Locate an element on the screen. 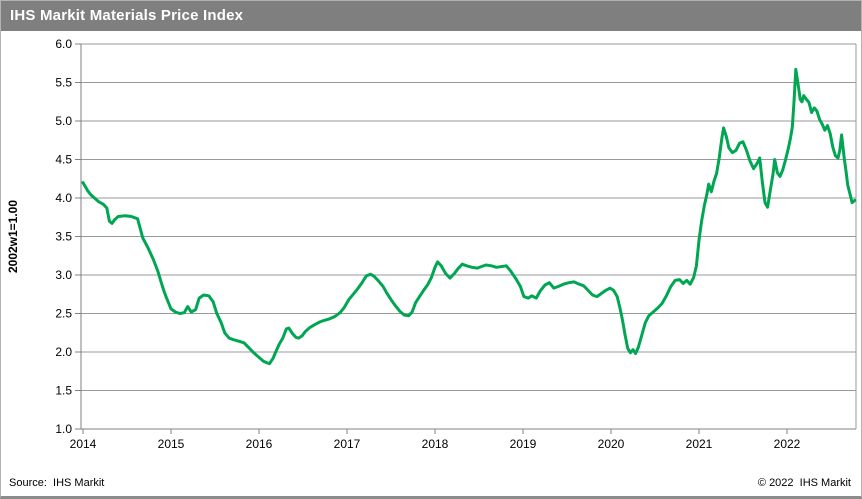 Image resolution: width=862 pixels, height=499 pixels. svg-text: 6.0 is located at coordinates (63, 44).